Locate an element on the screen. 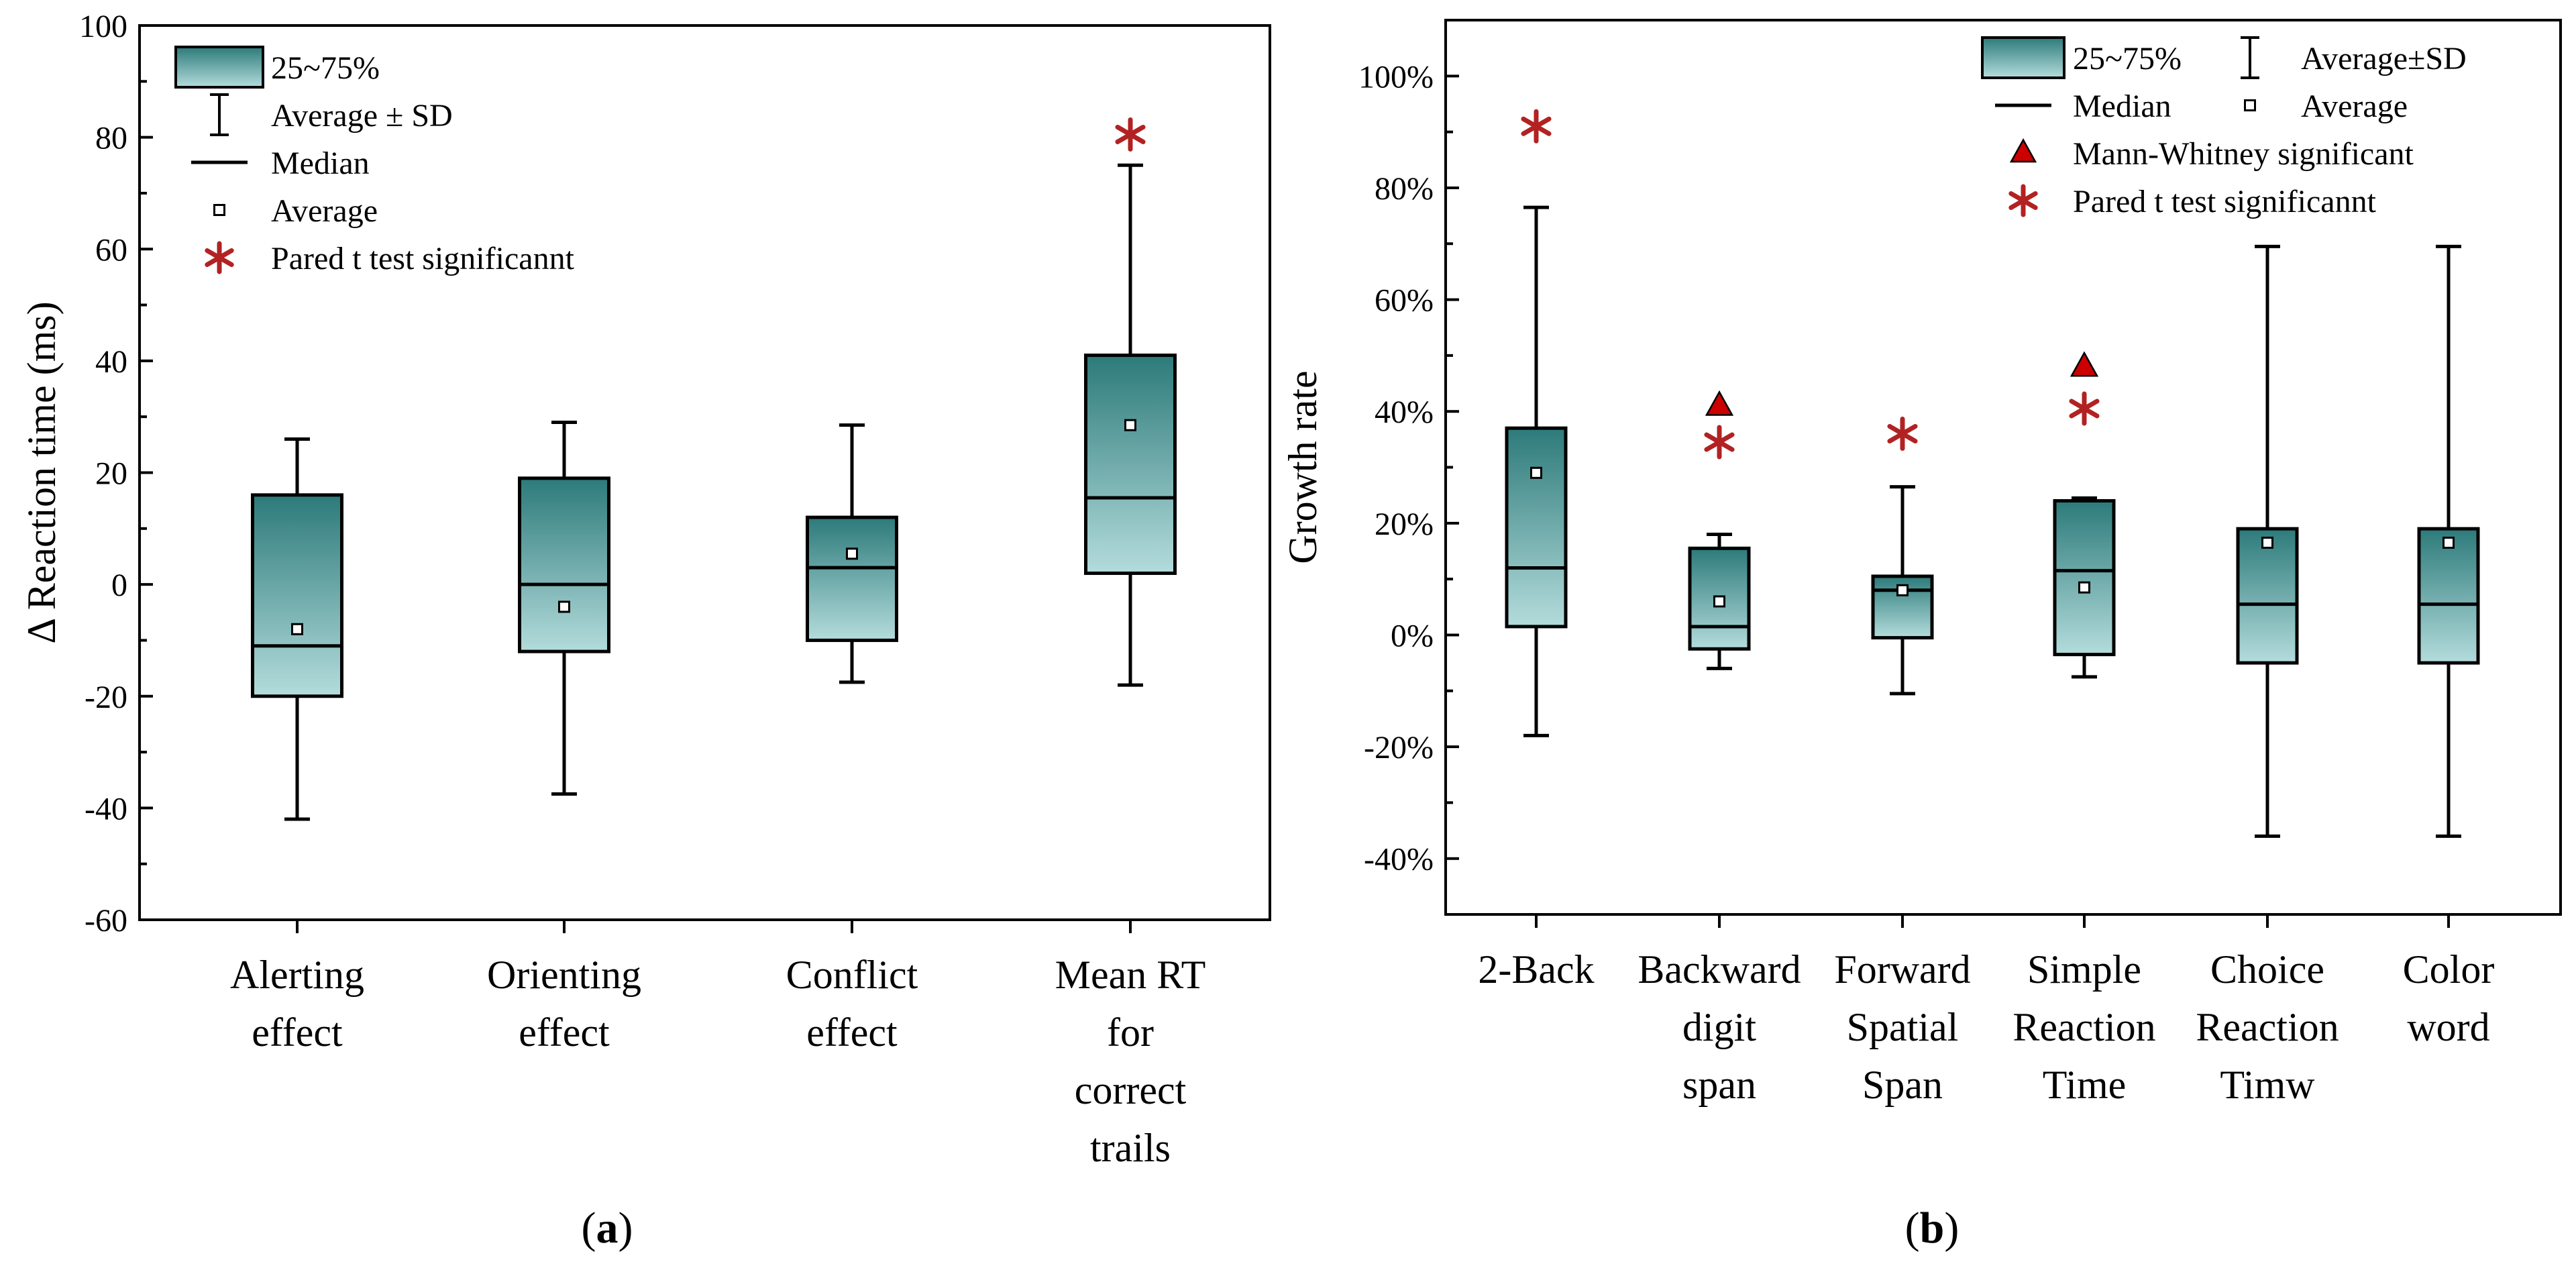 The image size is (2576, 1272). x-tick-label-line: digit is located at coordinates (1719, 1027).